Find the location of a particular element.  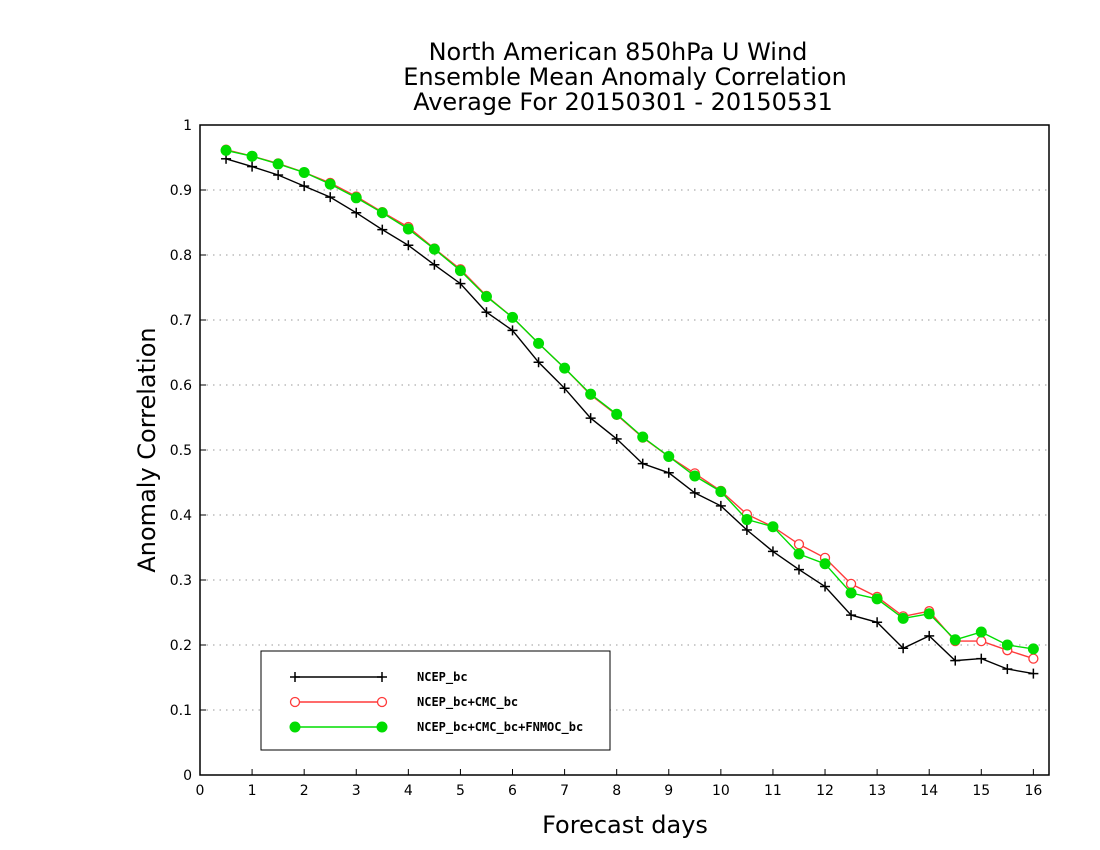

y-axis: 0 0.1 0.2 0.3 0.4 0.5 0.6 0.7 0.8 0.9 1 is located at coordinates (188, 451).